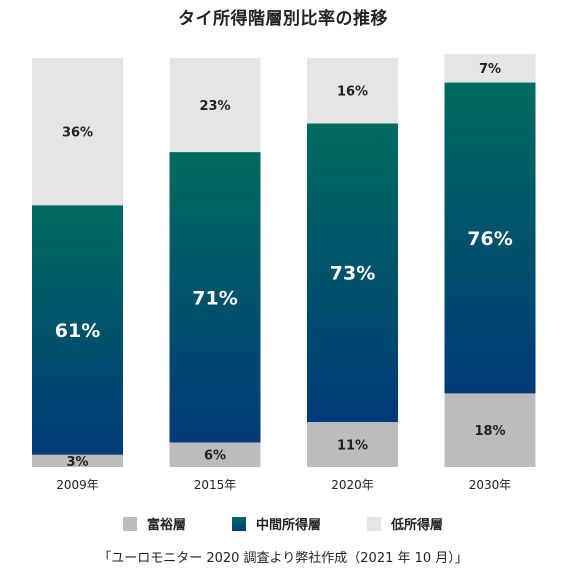 The image size is (566, 572). I want to click on legend-swatch-low, so click(374, 523).